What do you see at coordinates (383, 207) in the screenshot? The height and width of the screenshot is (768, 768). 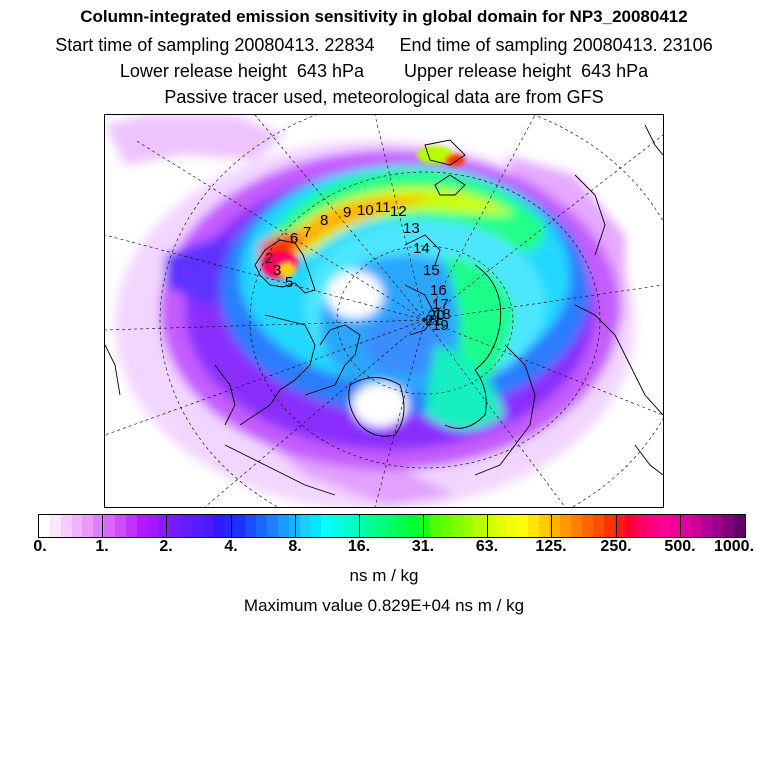 I see `trajectory-label: 11` at bounding box center [383, 207].